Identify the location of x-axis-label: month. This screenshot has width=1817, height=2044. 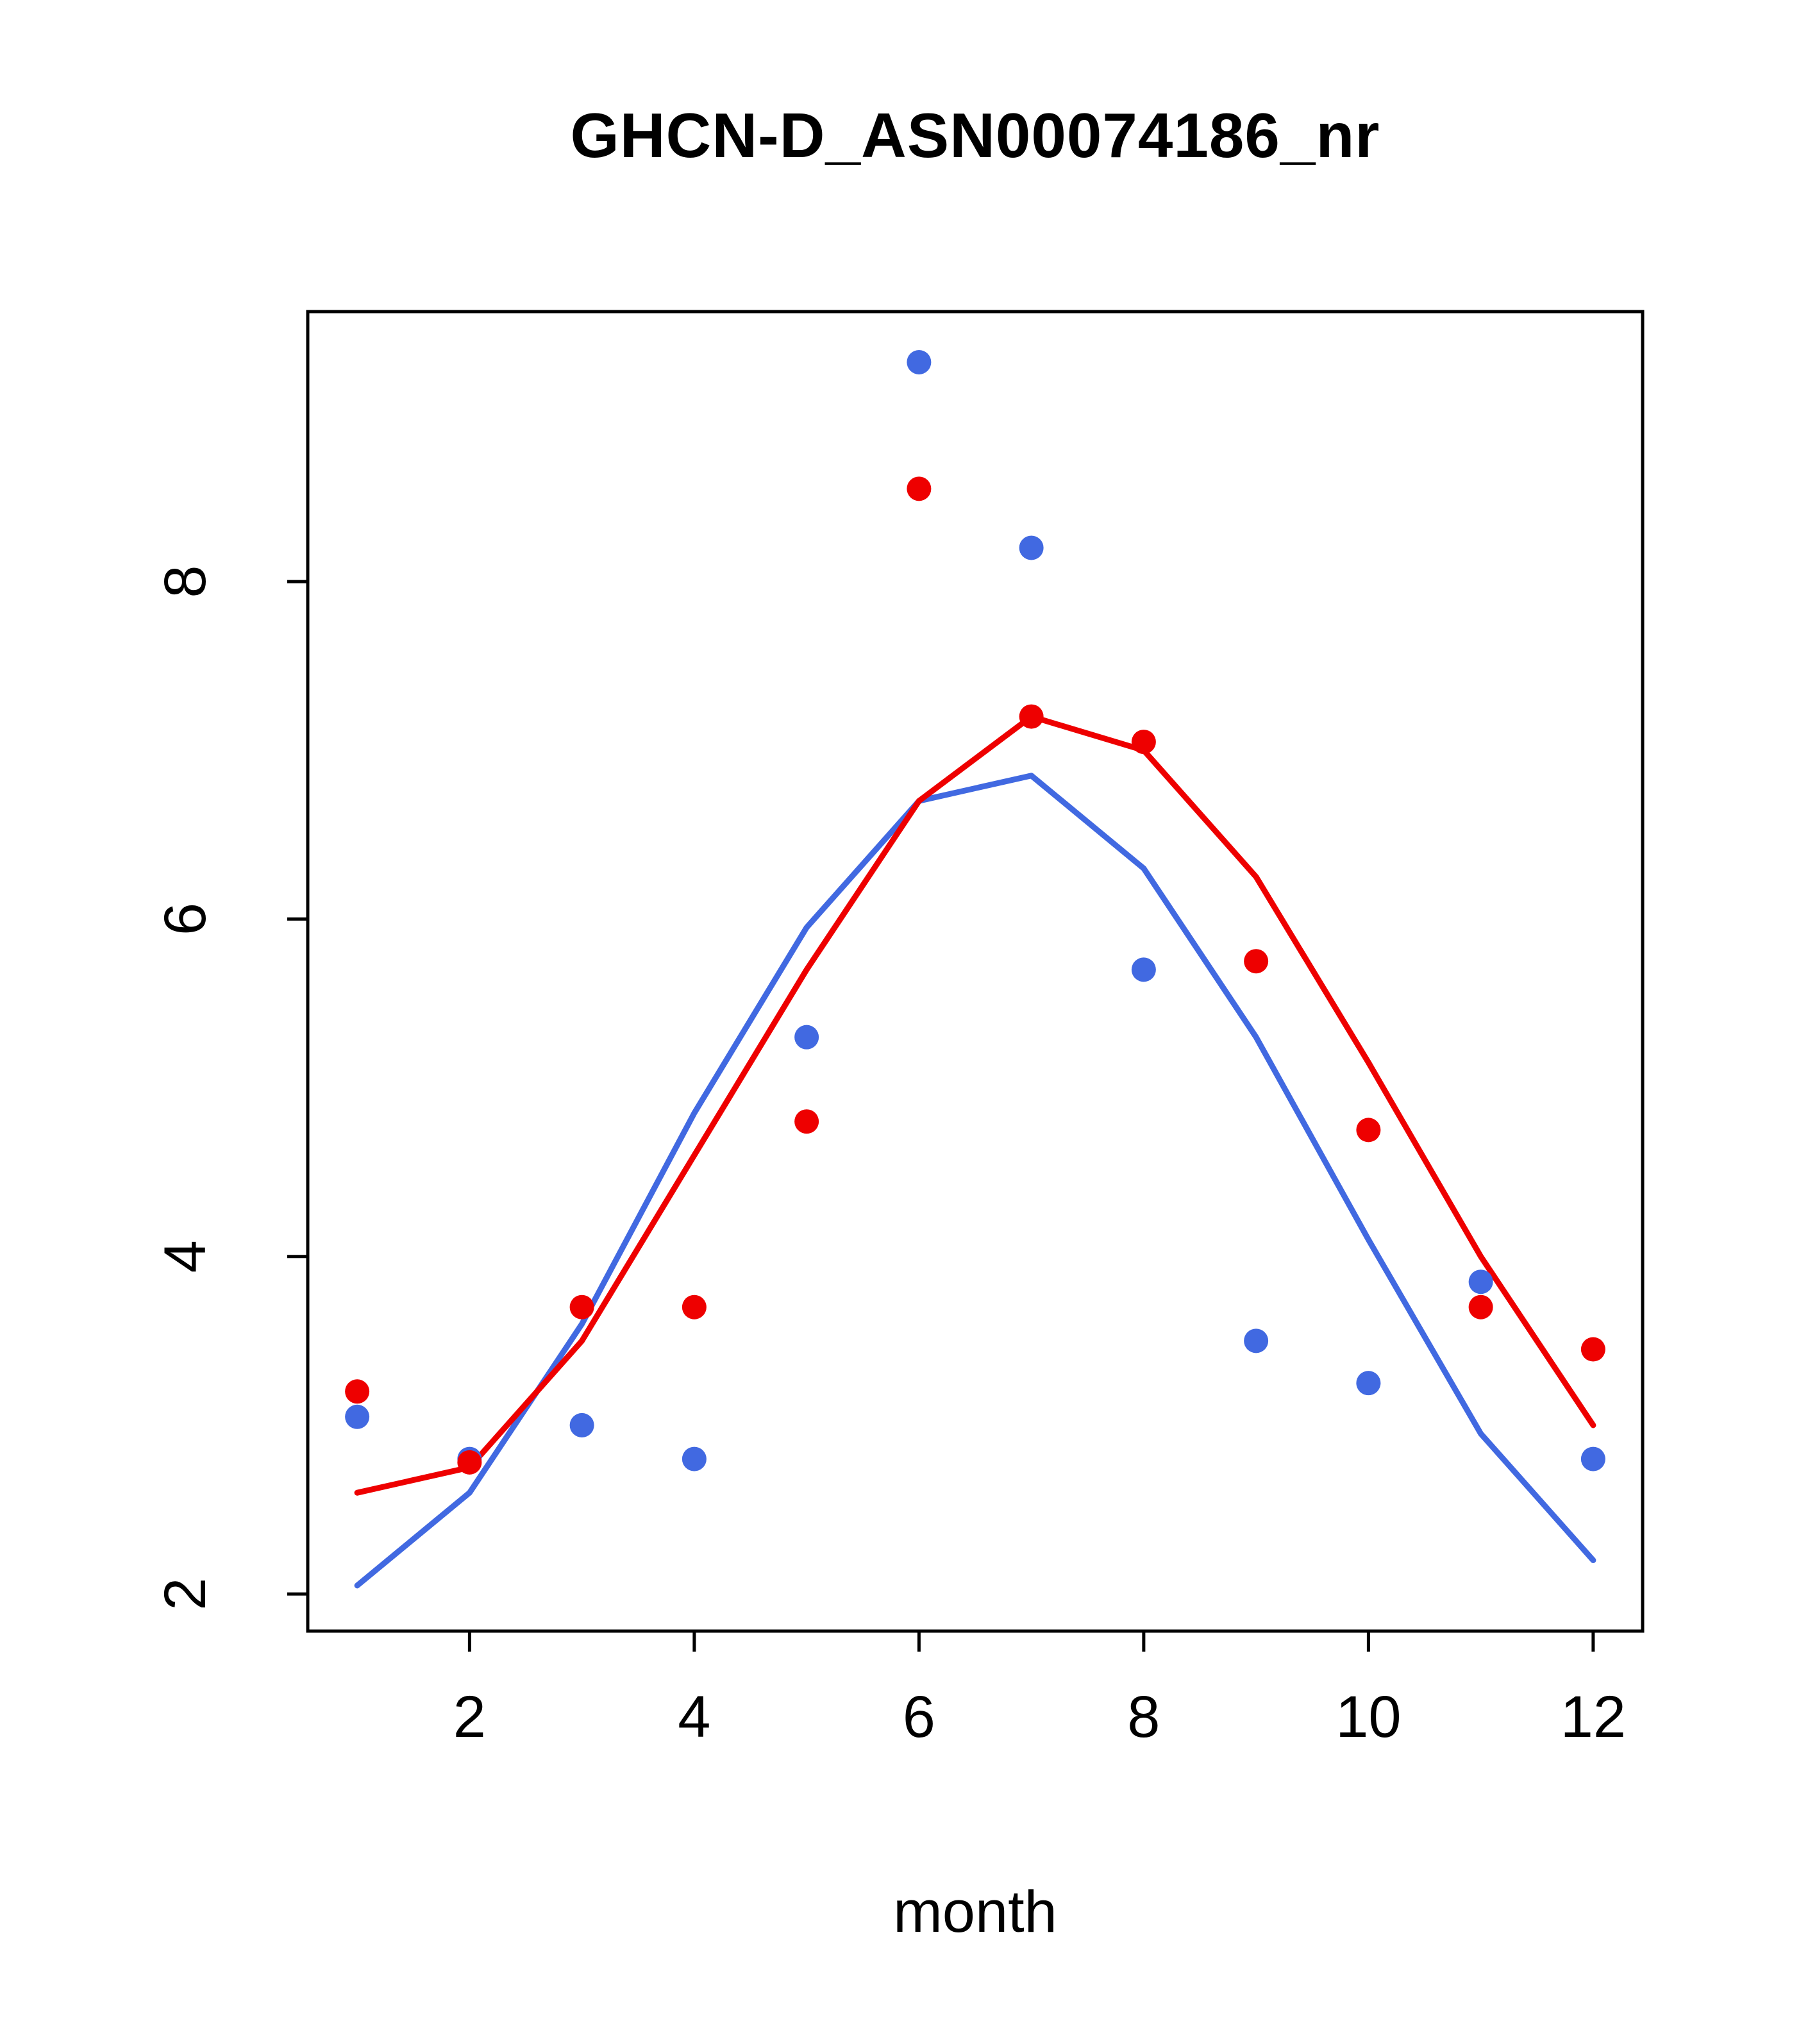
(975, 1912).